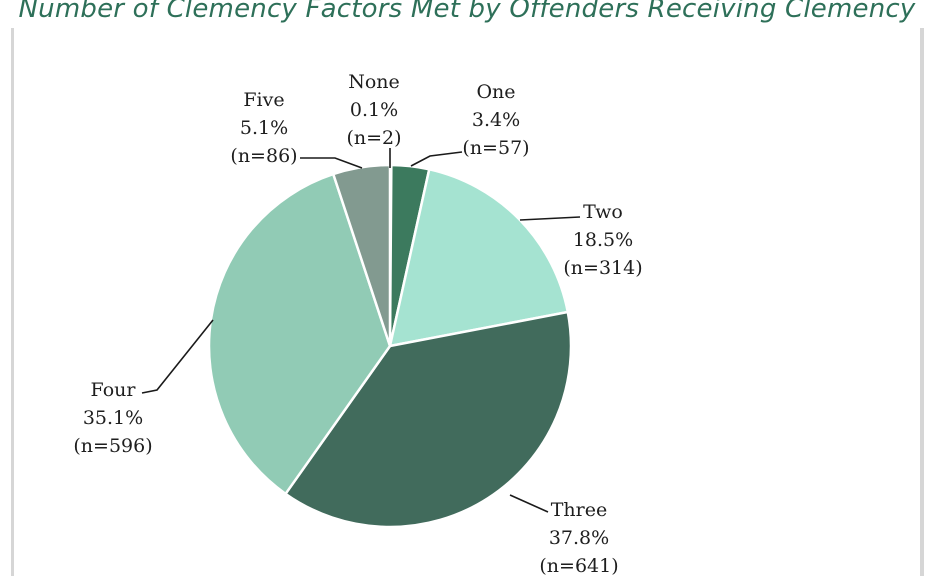  Describe the element at coordinates (264, 128) in the screenshot. I see `slice-label-five-percent: 5.1%` at that location.